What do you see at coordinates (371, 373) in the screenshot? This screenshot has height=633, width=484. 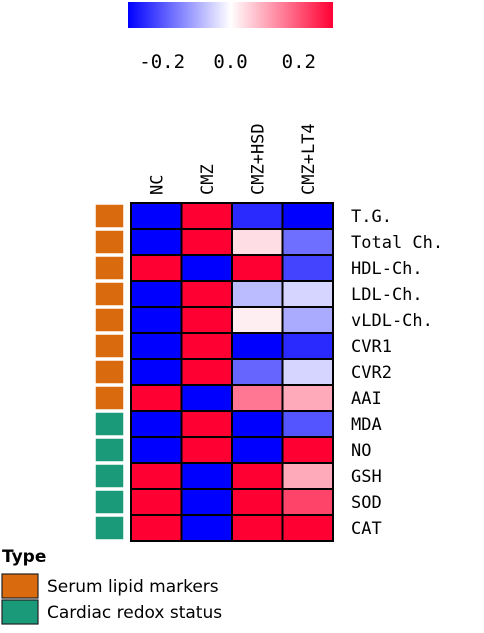 I see `row-label: CVR2` at bounding box center [371, 373].